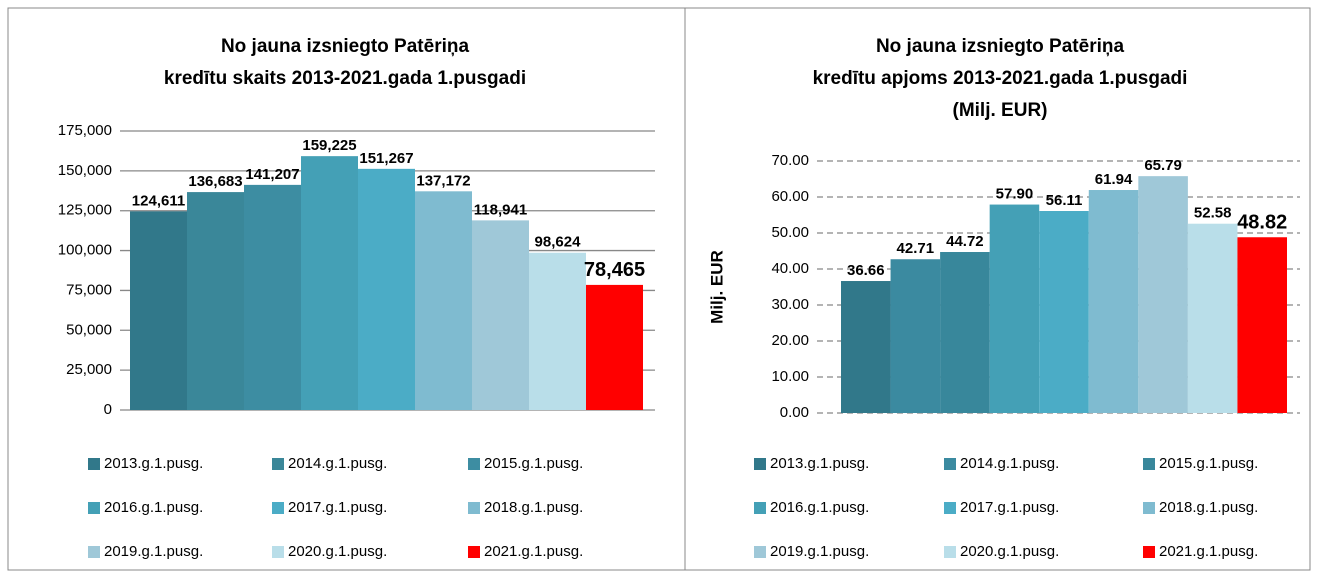 The image size is (1319, 572). Describe the element at coordinates (716, 287) in the screenshot. I see `y-axis-label: Milj. EUR` at that location.